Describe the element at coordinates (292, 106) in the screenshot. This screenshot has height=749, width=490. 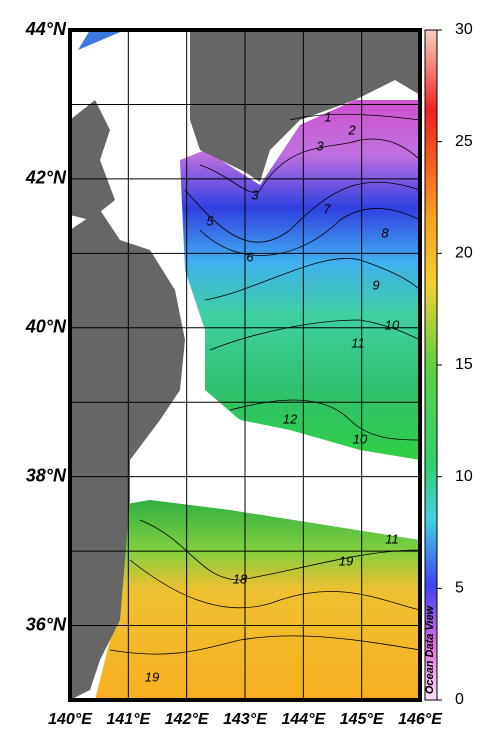
I see `land-hokkaido` at that location.